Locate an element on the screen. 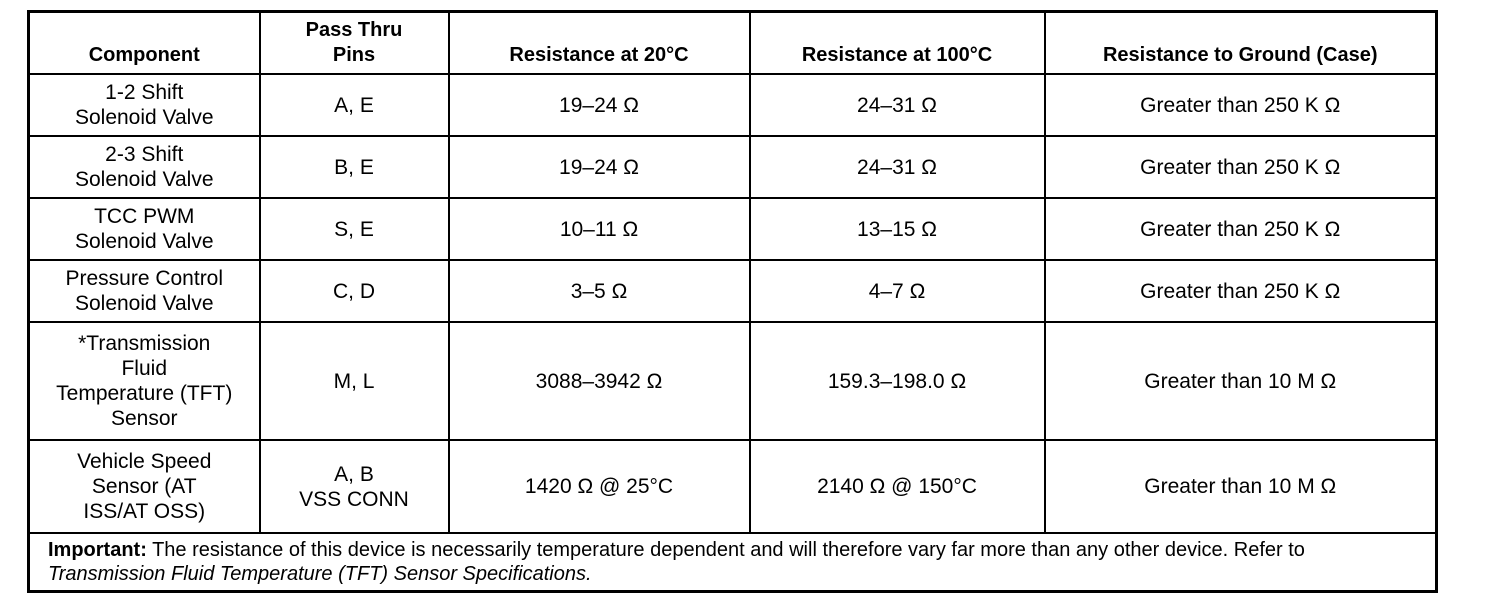 The width and height of the screenshot is (1504, 593). column-header: Component is located at coordinates (144, 42).